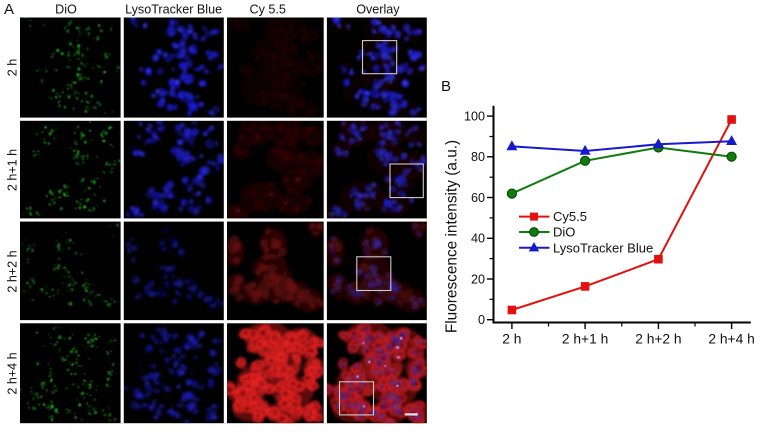  Describe the element at coordinates (474, 117) in the screenshot. I see `svg-text: 100` at that location.